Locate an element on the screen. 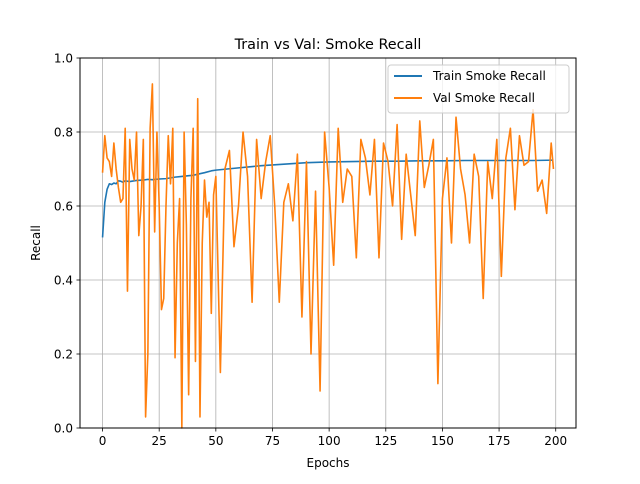 The image size is (640, 484). legend-label-train: Train Smoke Recall is located at coordinates (489, 76).